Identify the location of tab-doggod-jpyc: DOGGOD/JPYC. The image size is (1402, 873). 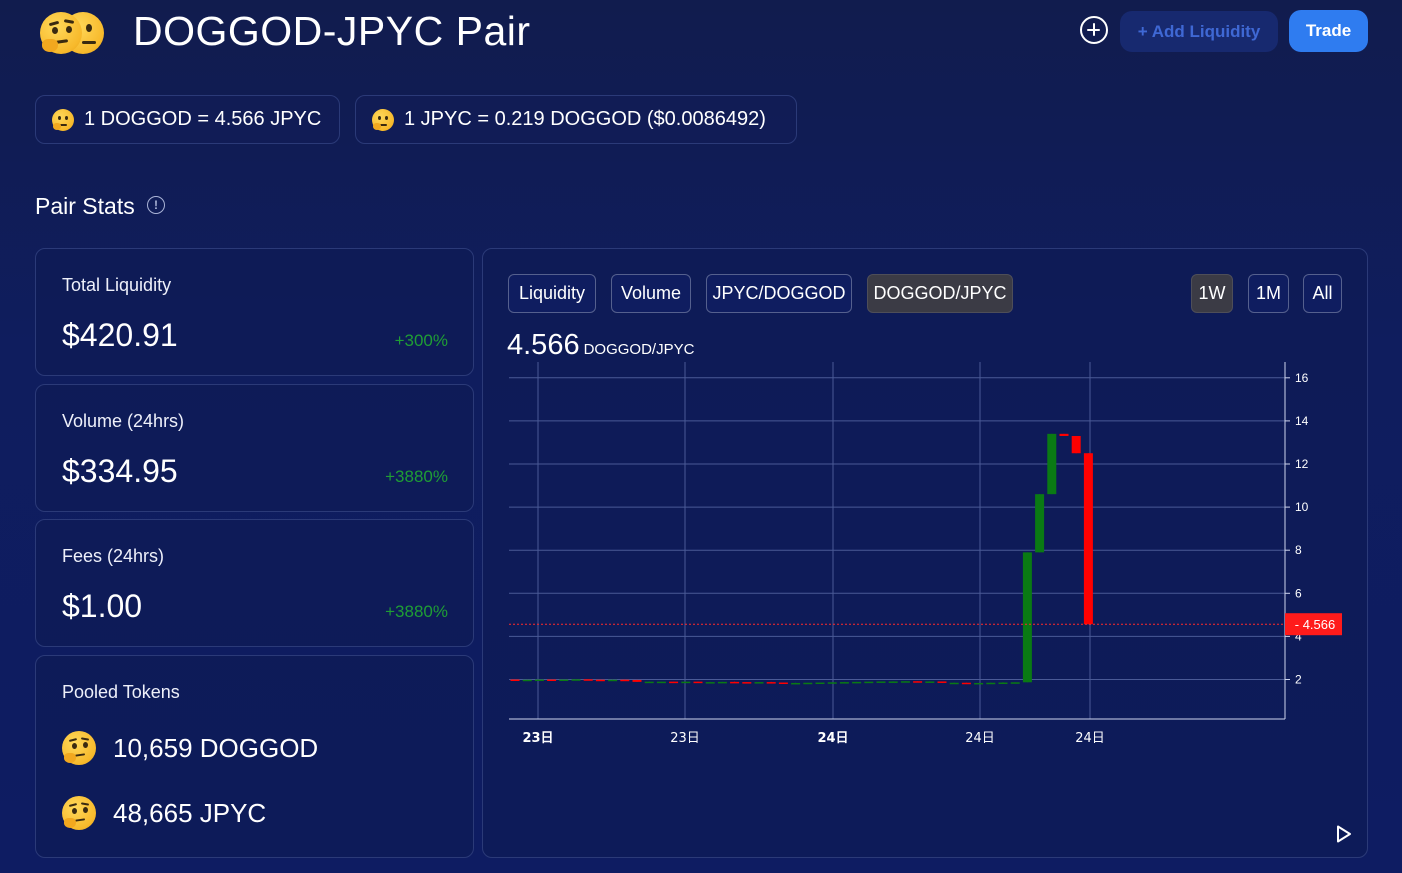
(940, 293).